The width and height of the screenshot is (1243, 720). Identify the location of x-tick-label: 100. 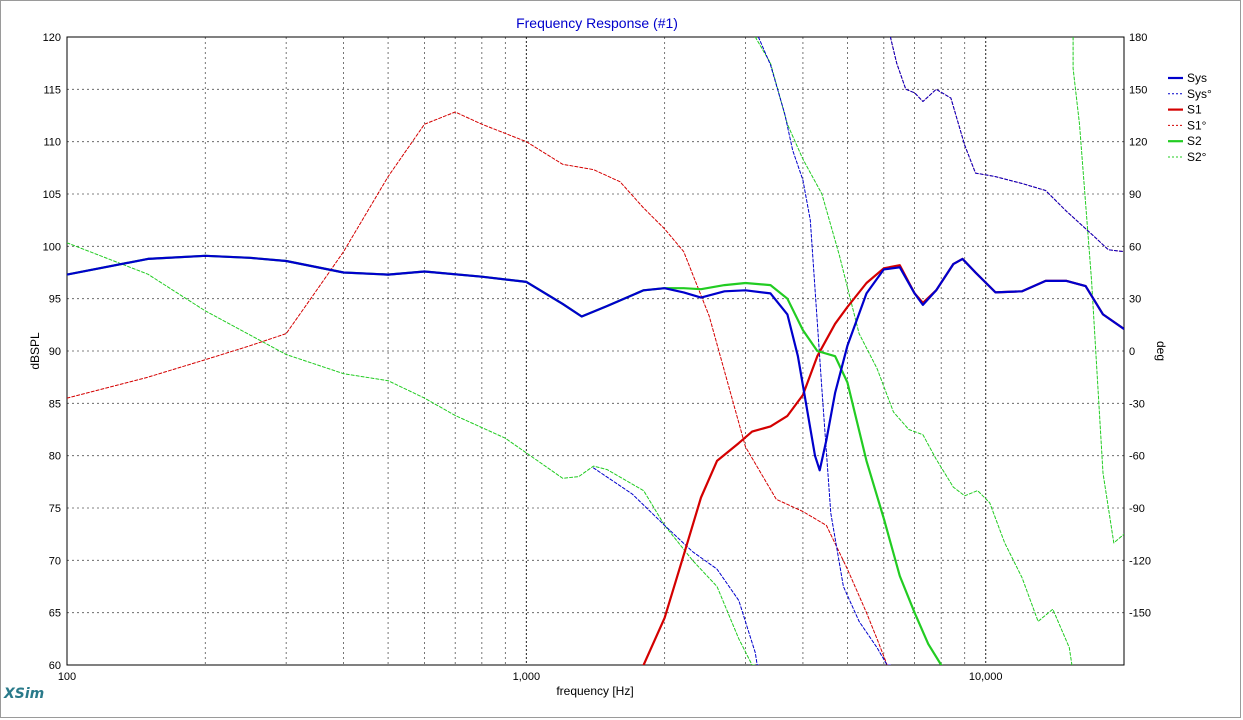
(67, 677).